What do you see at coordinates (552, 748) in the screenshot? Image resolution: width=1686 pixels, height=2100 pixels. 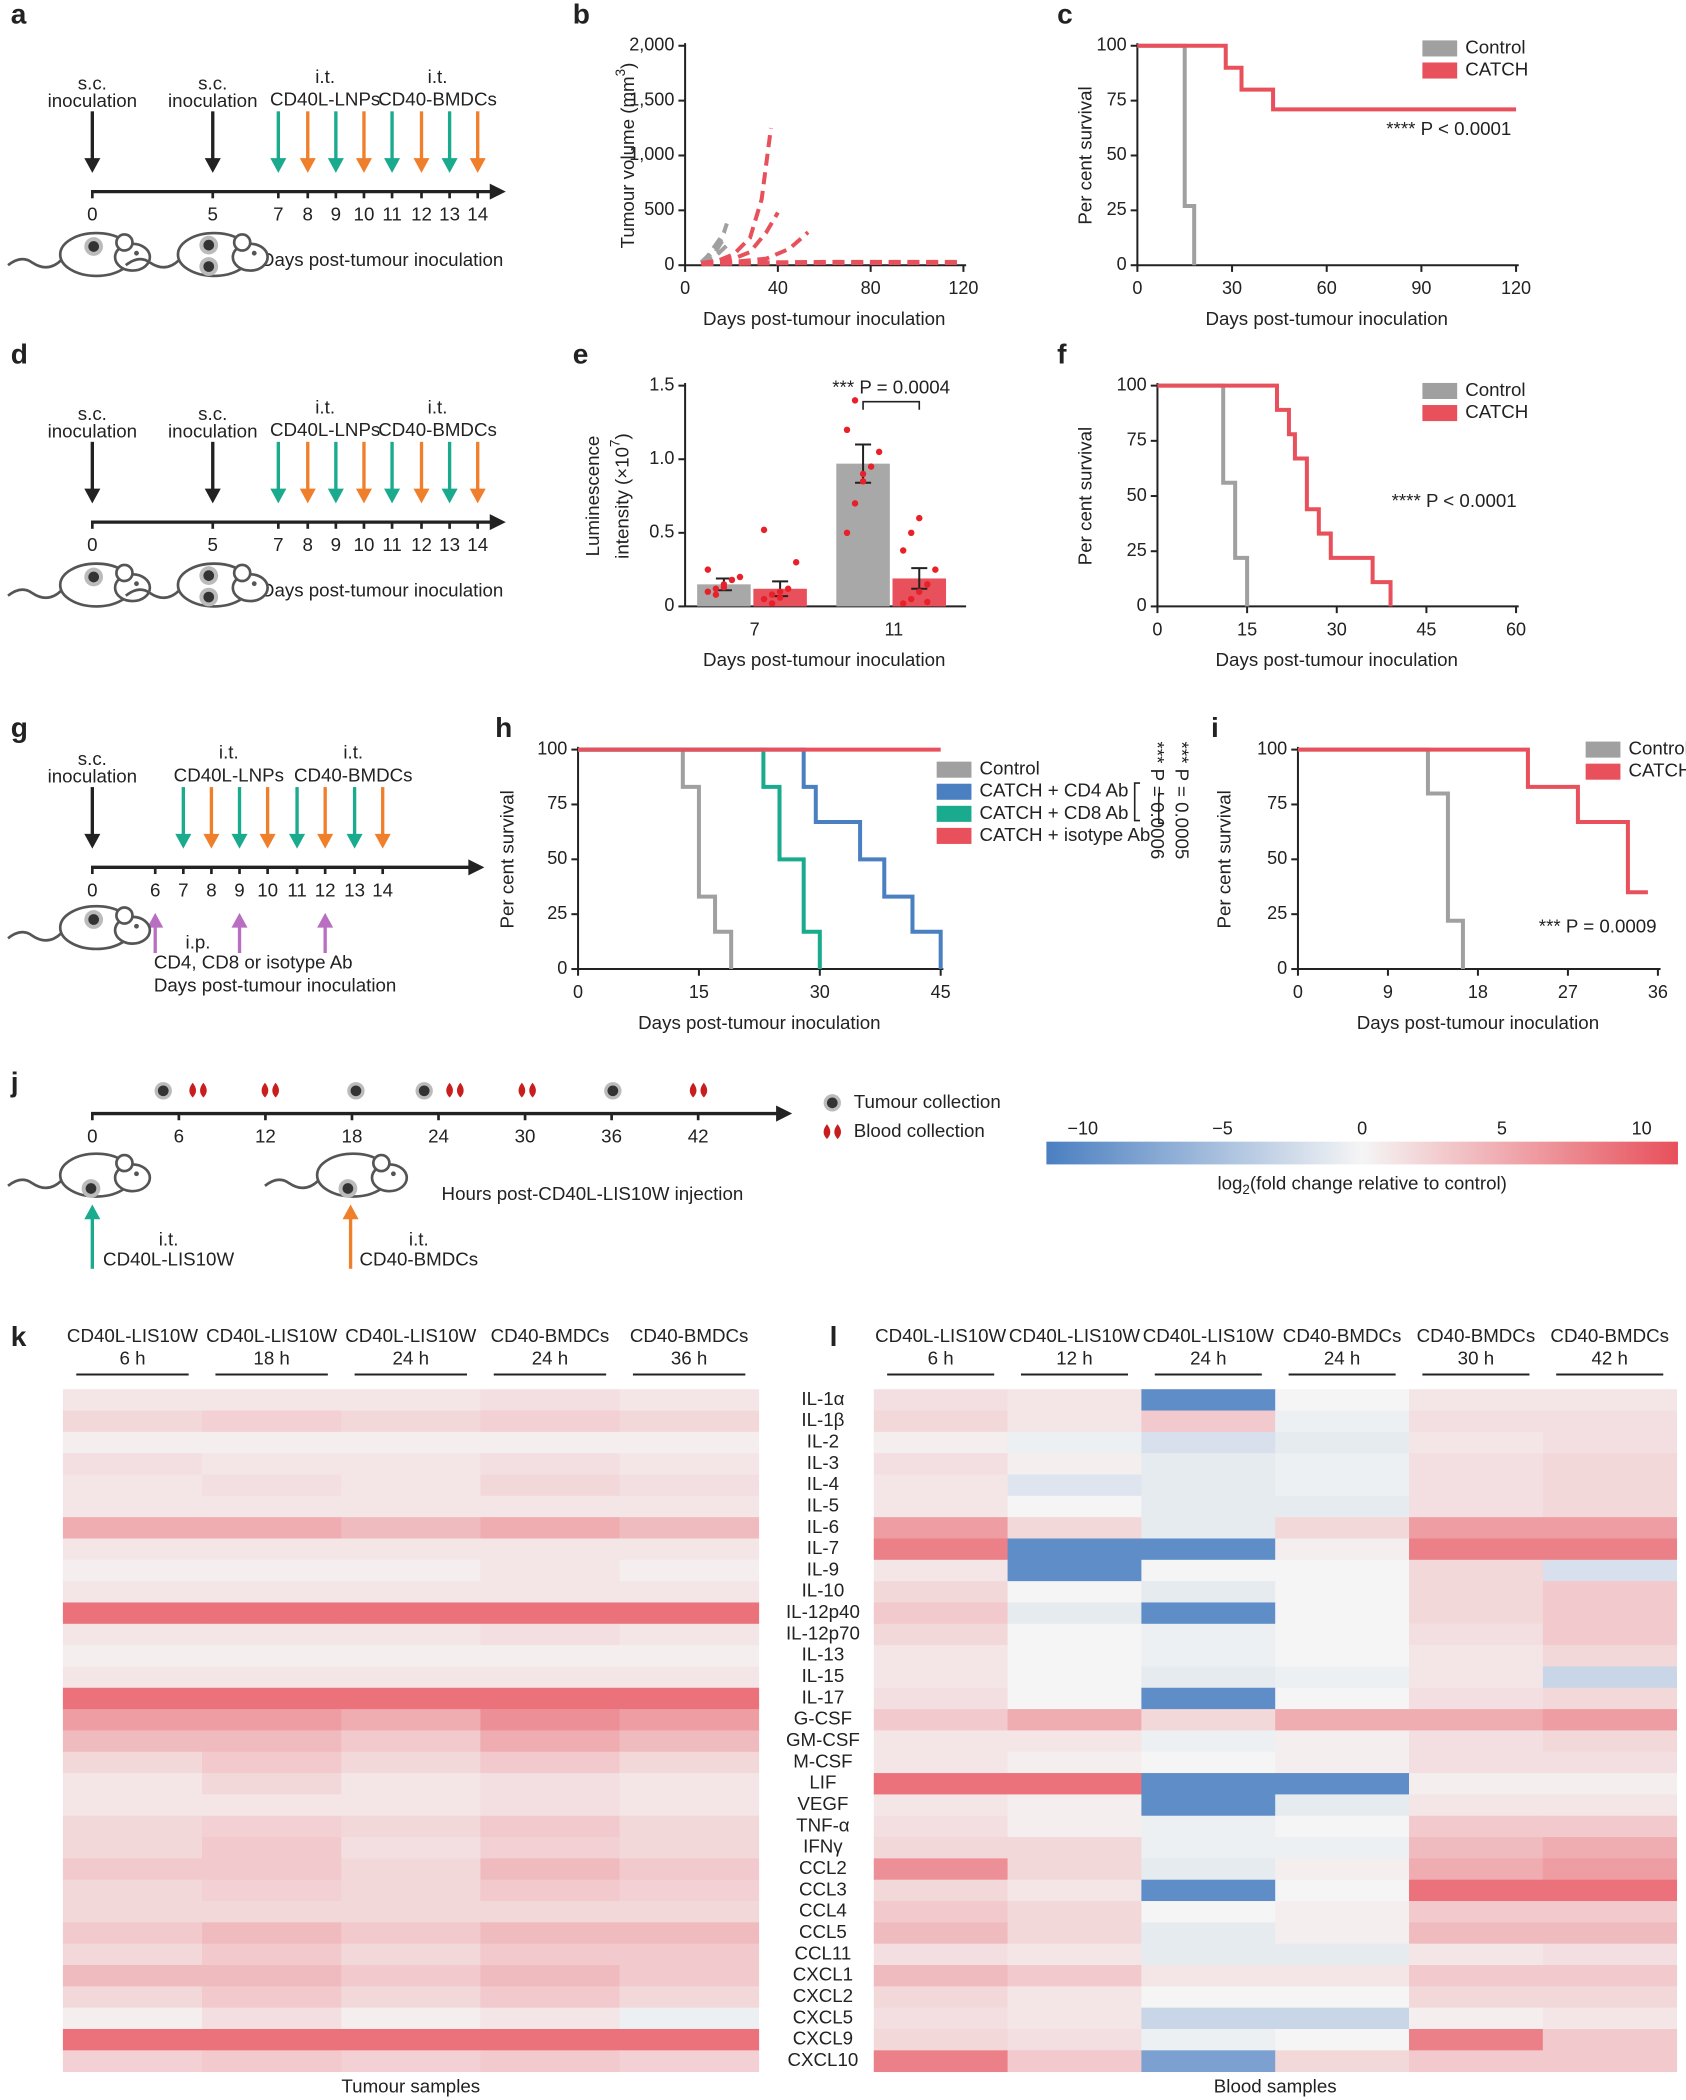 I see `y-tick-label: 100` at bounding box center [552, 748].